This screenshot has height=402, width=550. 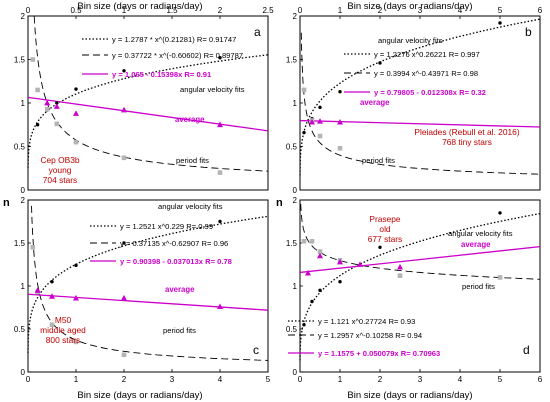 What do you see at coordinates (366, 321) in the screenshot?
I see `legend-text-dotted: y = 1.121 x^0.27724 R= 0.93` at bounding box center [366, 321].